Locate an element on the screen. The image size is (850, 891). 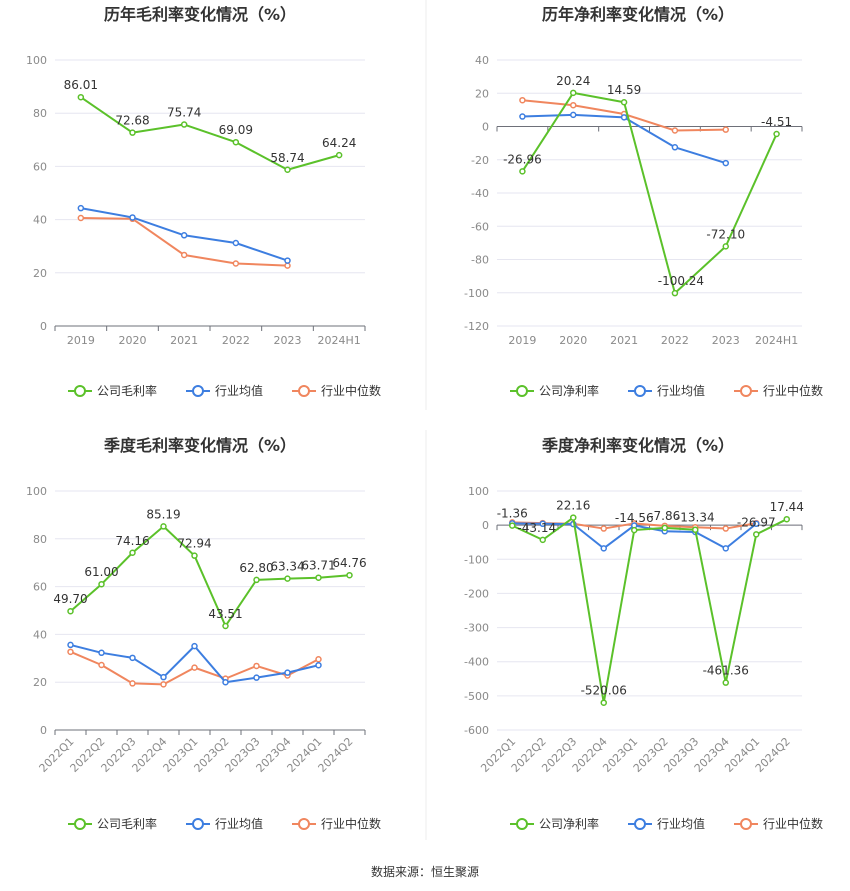
legend: 公司净利率 行业均值 行业中位数 is located at coordinates (666, 823).